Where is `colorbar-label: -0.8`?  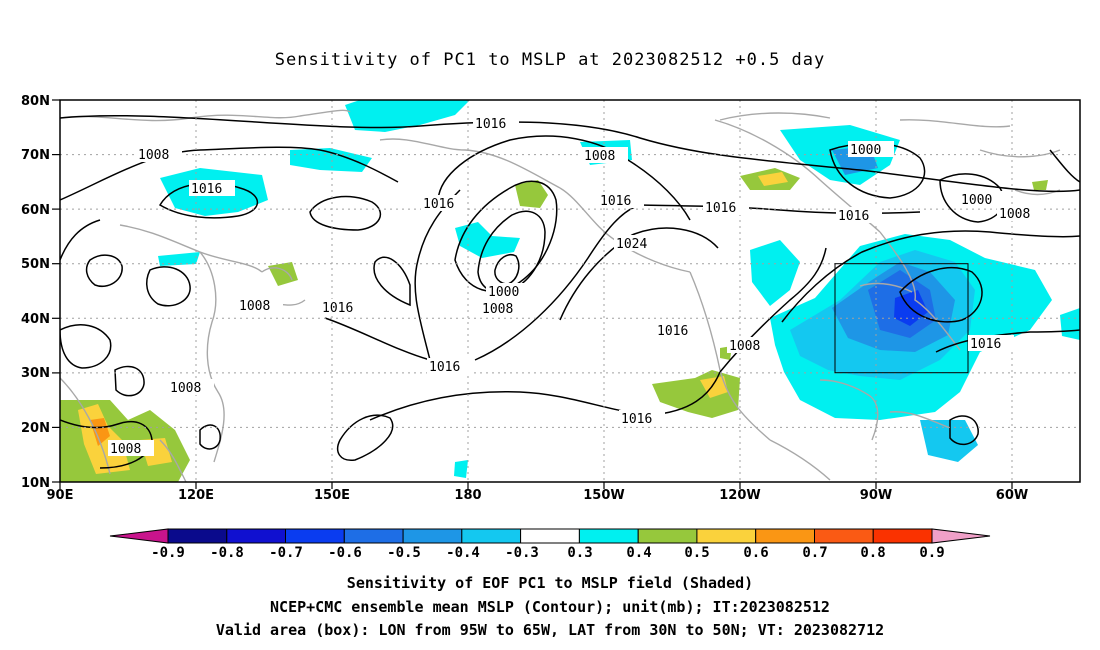 colorbar-label: -0.8 is located at coordinates (227, 553).